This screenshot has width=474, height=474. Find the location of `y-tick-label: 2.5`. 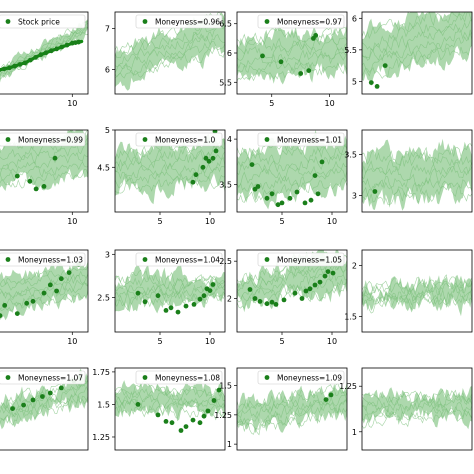

y-tick-label: 2.5 is located at coordinates (225, 261).